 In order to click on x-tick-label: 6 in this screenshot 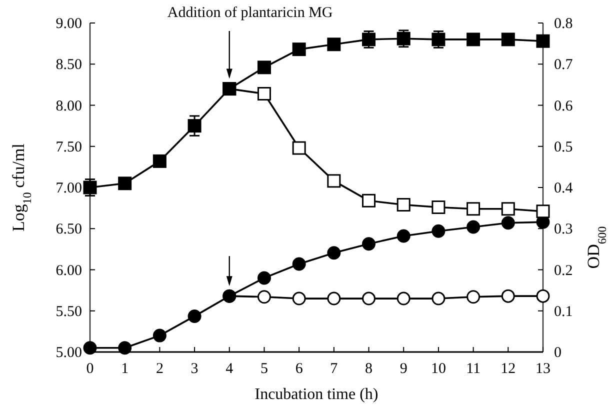, I will do `click(299, 369)`.